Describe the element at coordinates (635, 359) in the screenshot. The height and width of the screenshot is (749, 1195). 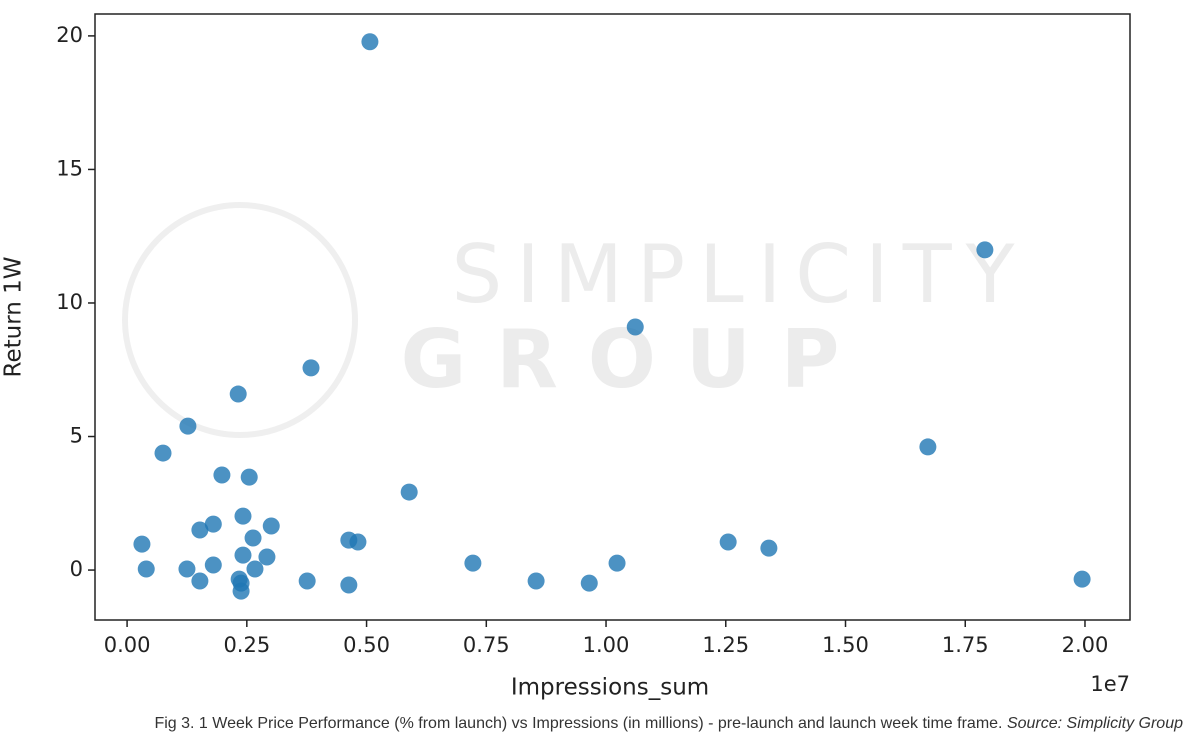
I see `watermark: GROUP` at that location.